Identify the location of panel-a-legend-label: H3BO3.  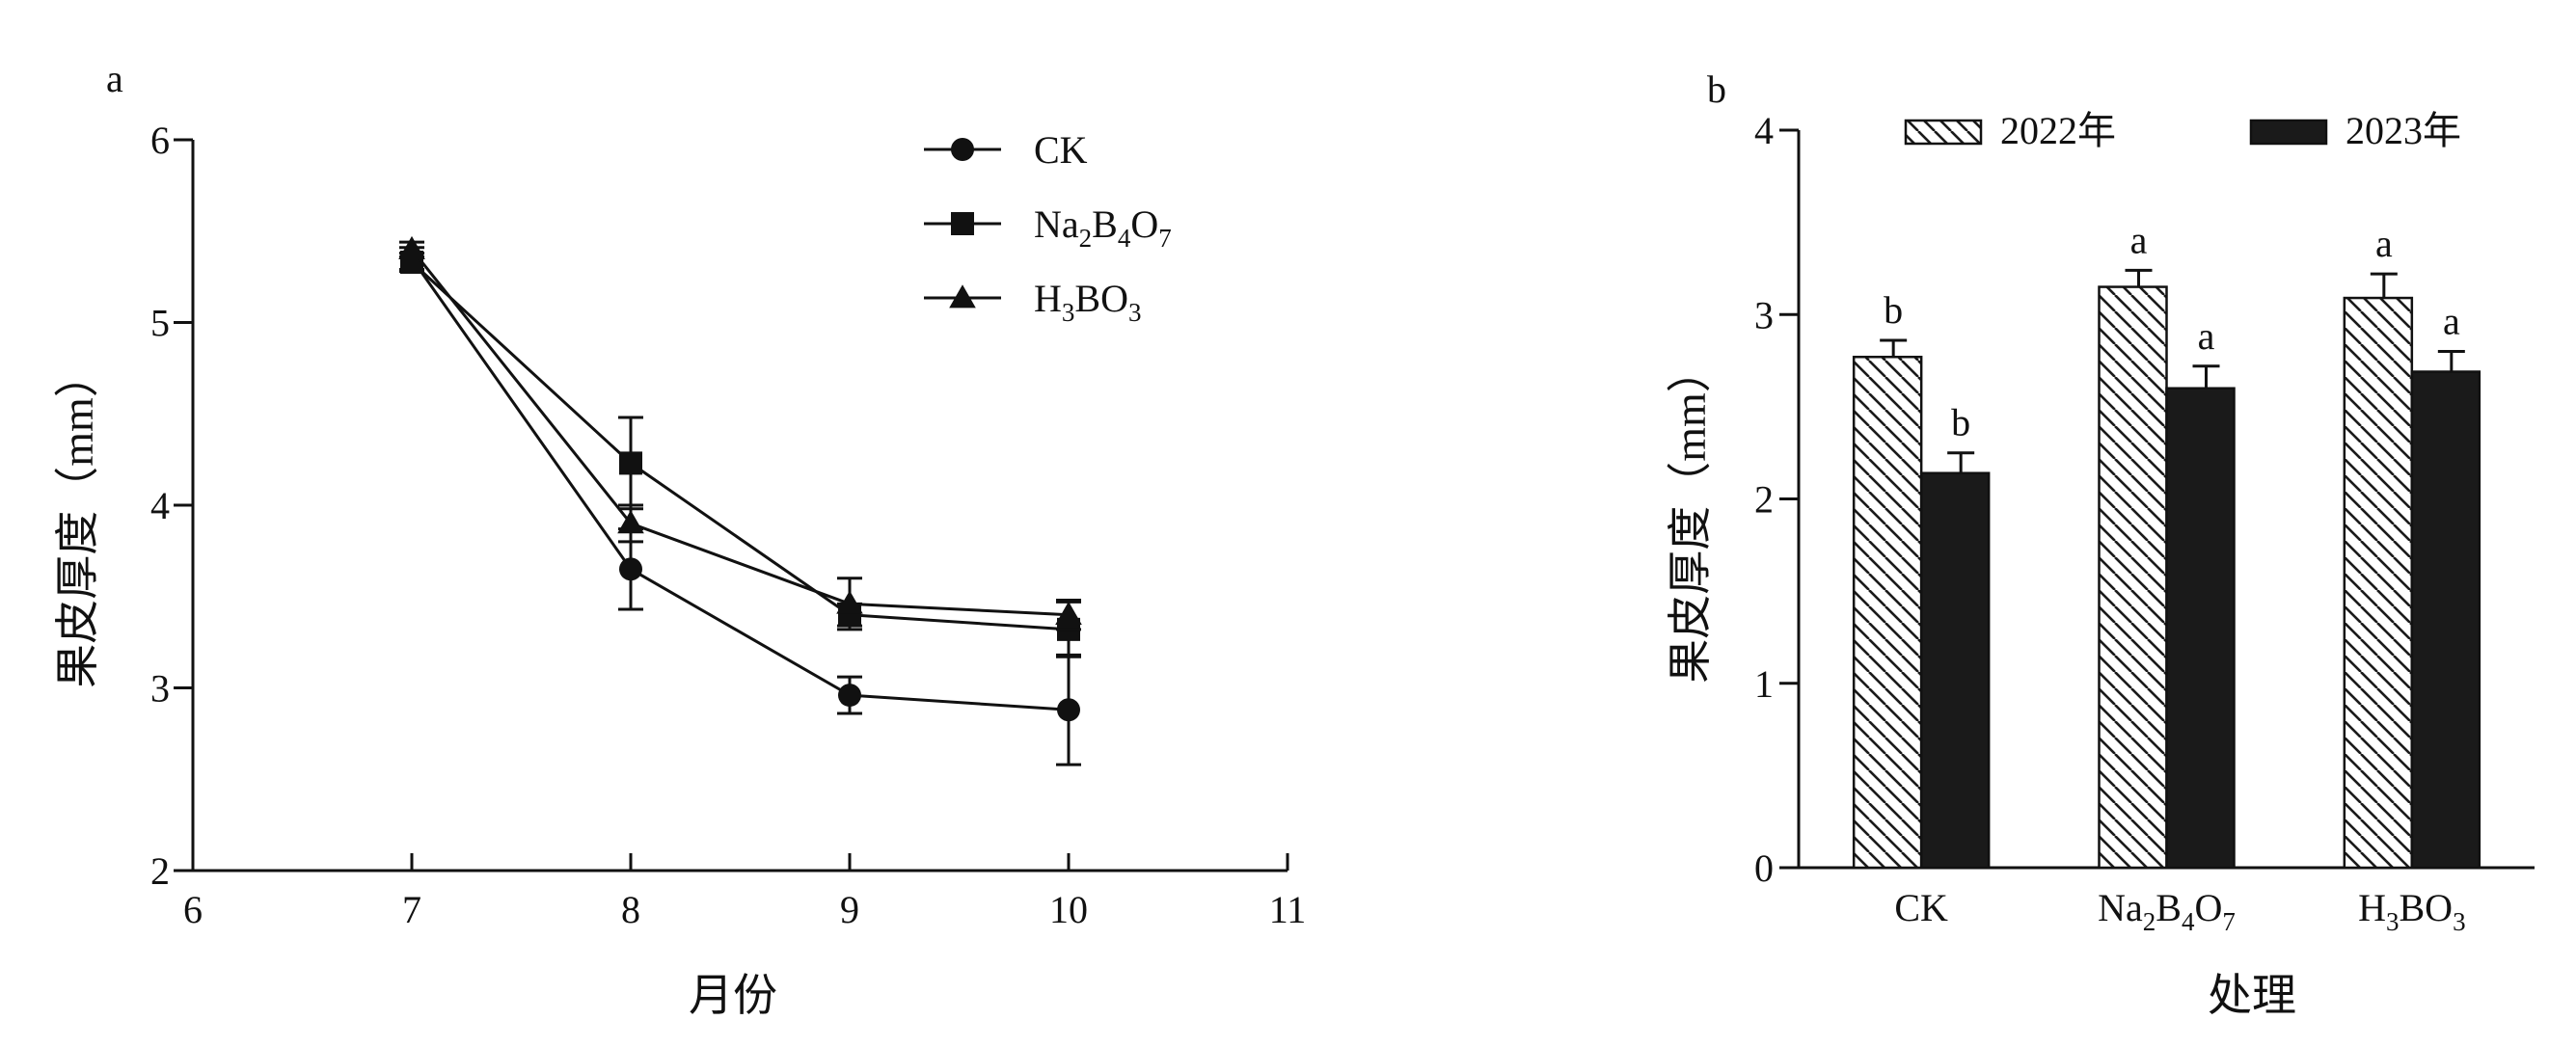
(1087, 302).